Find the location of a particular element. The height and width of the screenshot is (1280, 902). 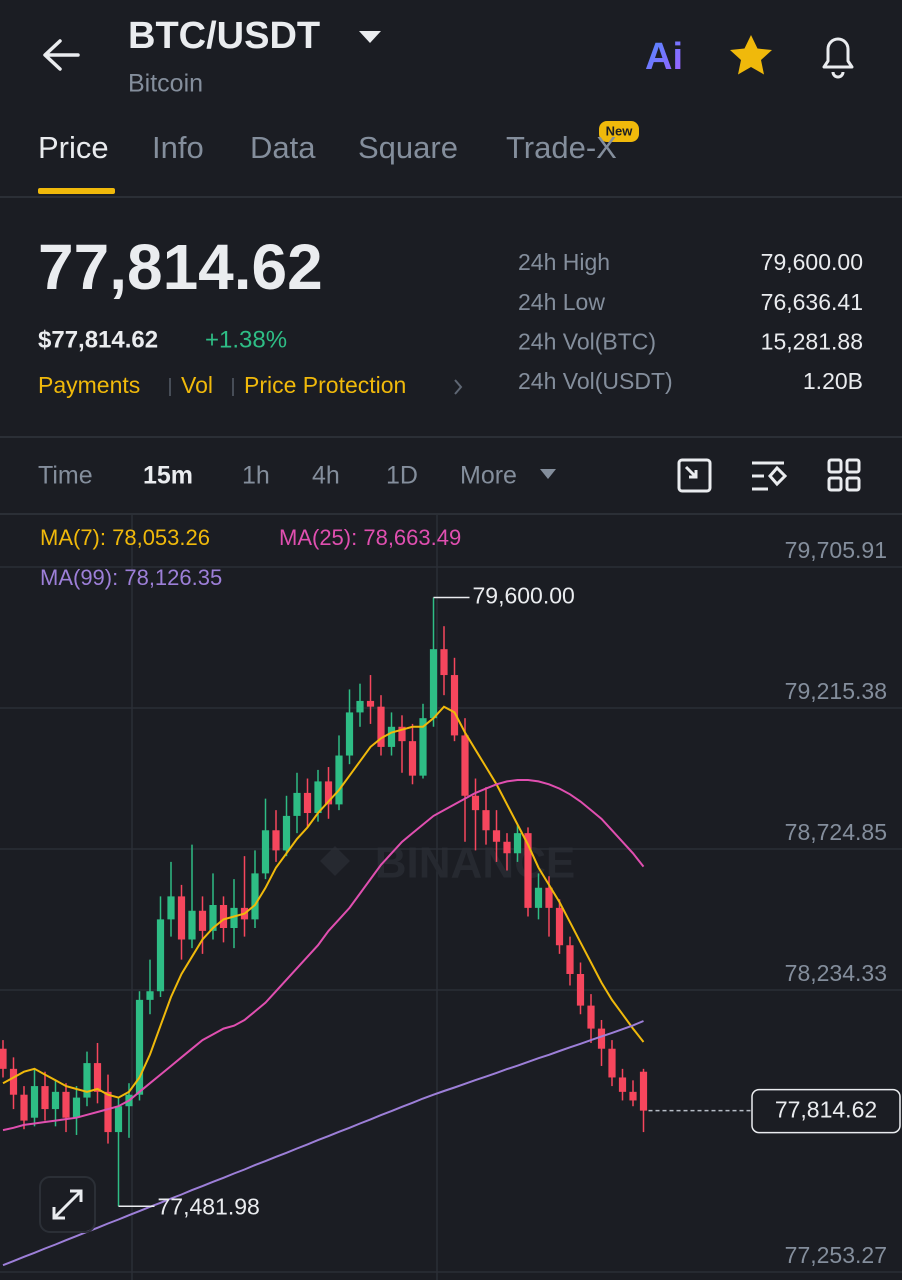

y-tick-label: 77,253.27 is located at coordinates (836, 1255).